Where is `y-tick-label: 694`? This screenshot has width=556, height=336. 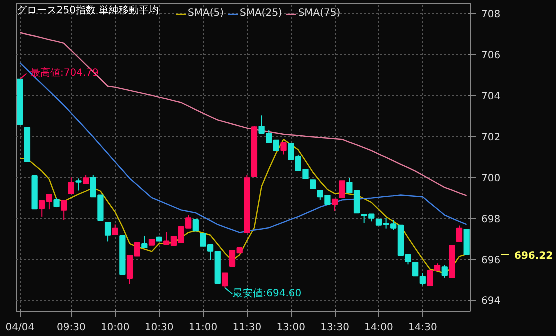
y-tick-label: 694 is located at coordinates (491, 302).